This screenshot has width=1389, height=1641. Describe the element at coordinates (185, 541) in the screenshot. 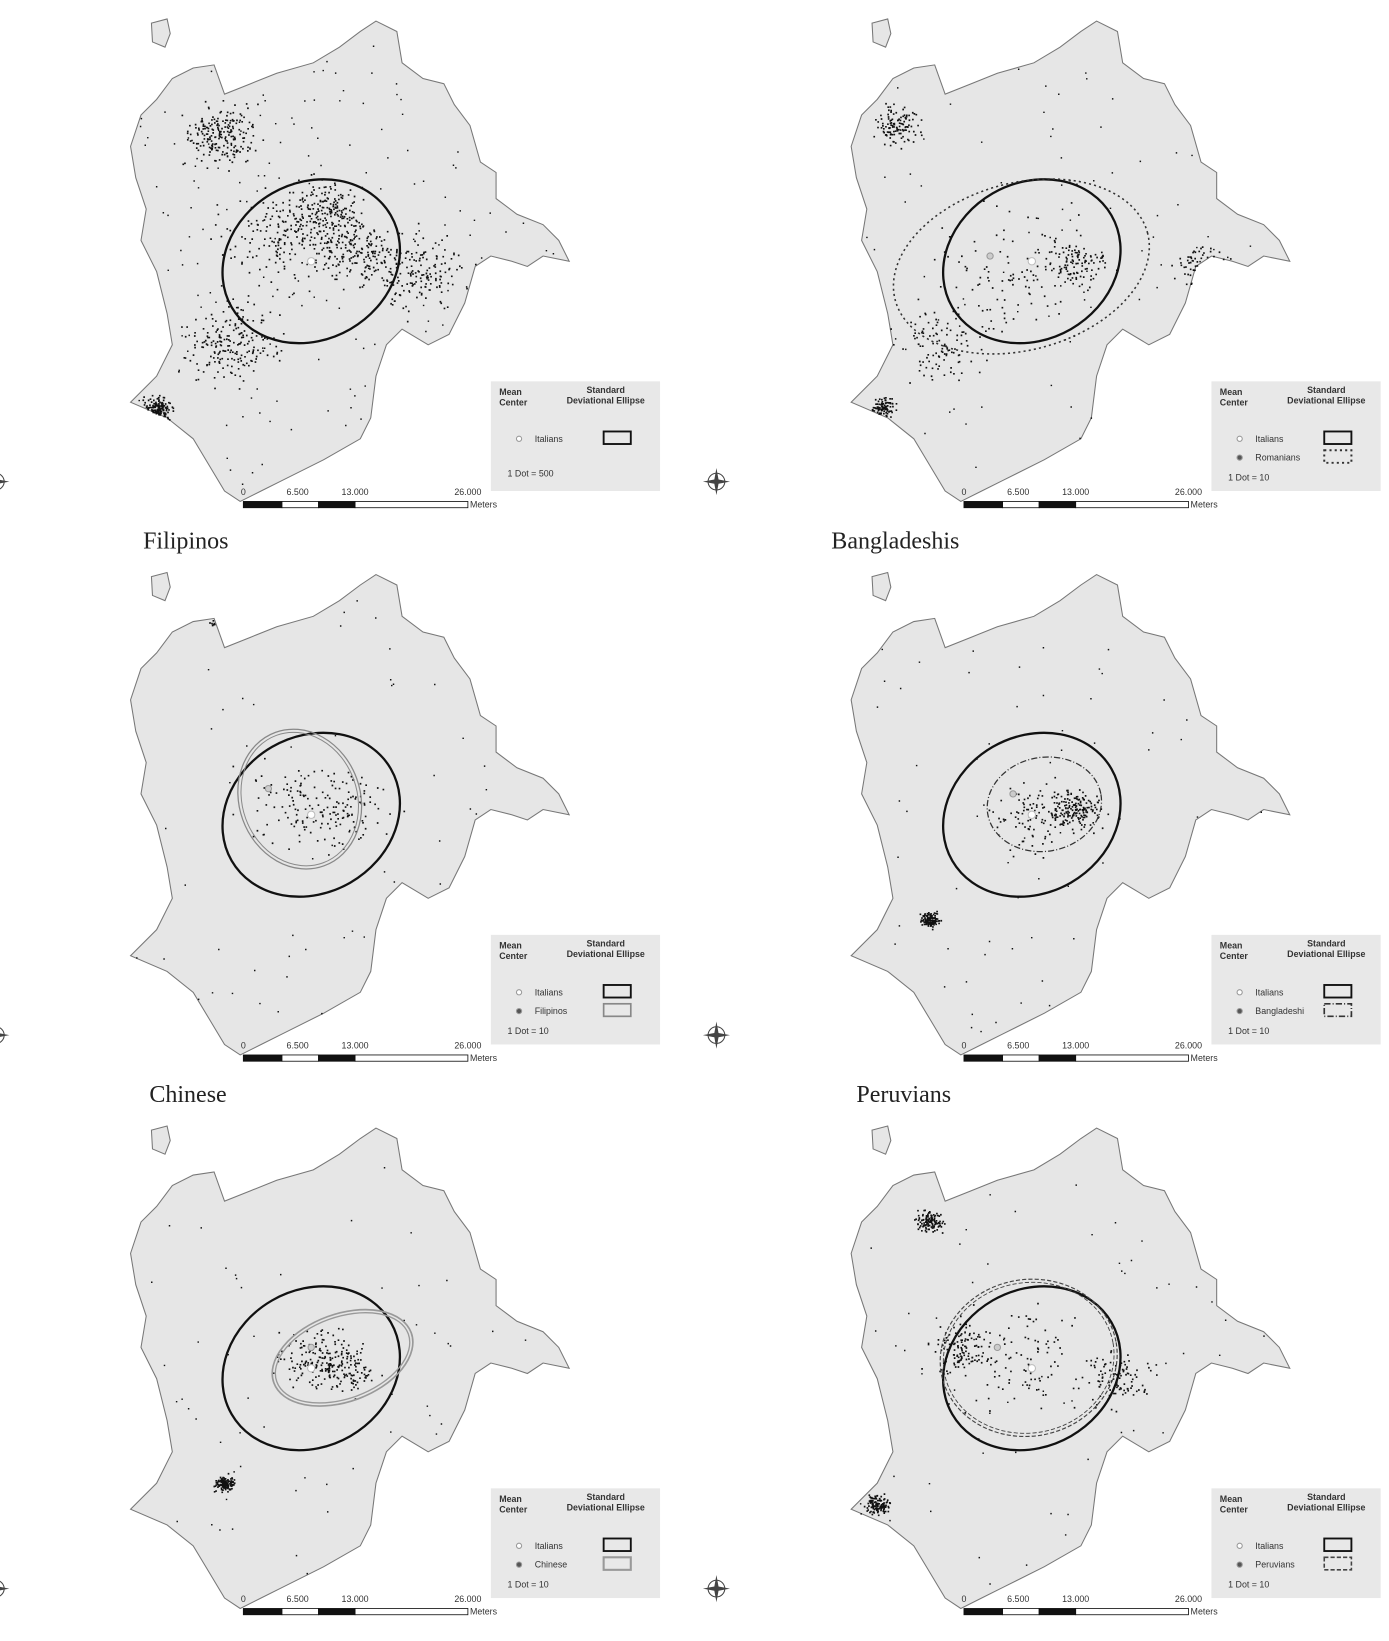

I see `panel-title: Filipinos` at that location.